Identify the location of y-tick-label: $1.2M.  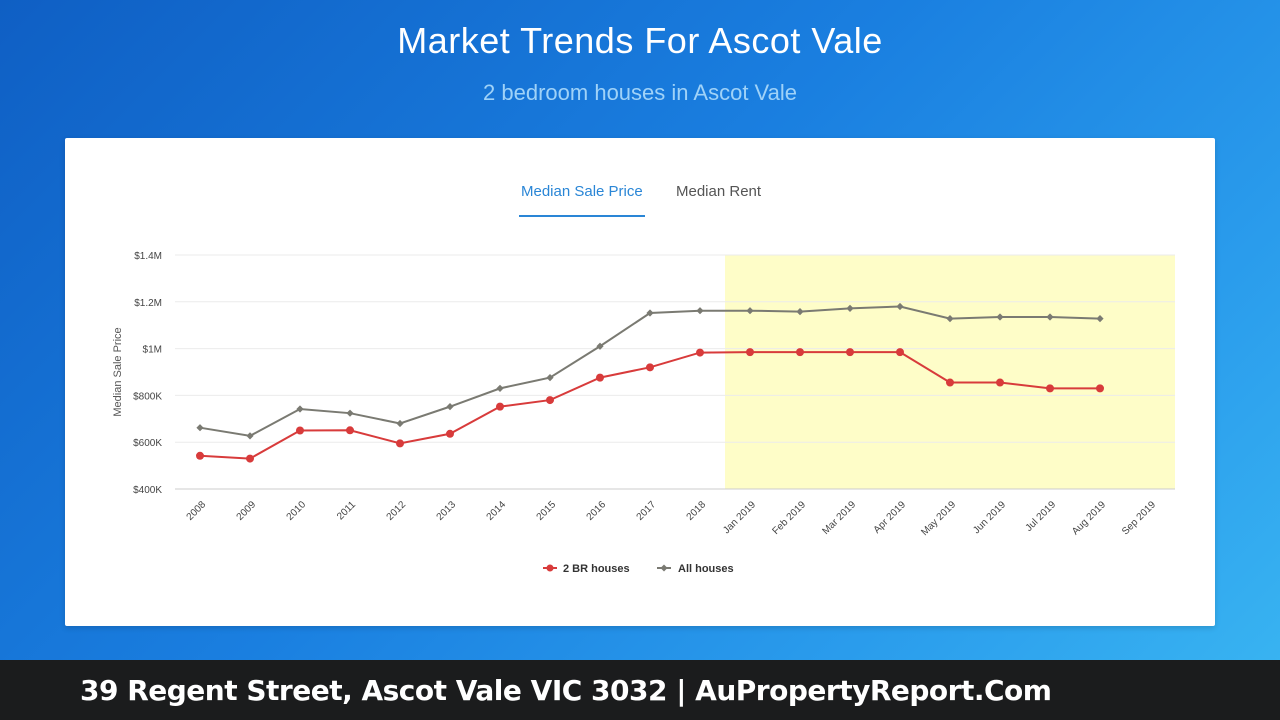
(148, 303).